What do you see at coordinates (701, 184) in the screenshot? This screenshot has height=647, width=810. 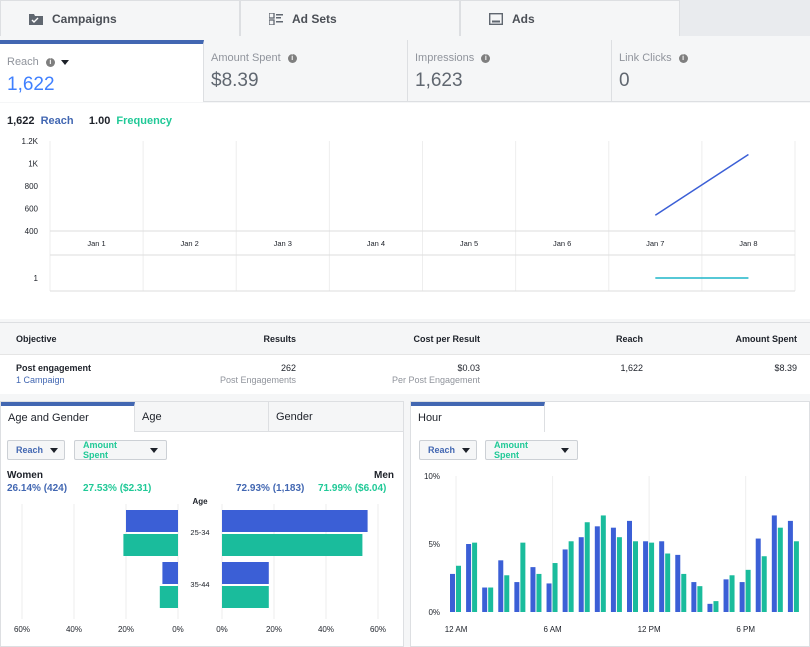 I see `reach-series-line` at bounding box center [701, 184].